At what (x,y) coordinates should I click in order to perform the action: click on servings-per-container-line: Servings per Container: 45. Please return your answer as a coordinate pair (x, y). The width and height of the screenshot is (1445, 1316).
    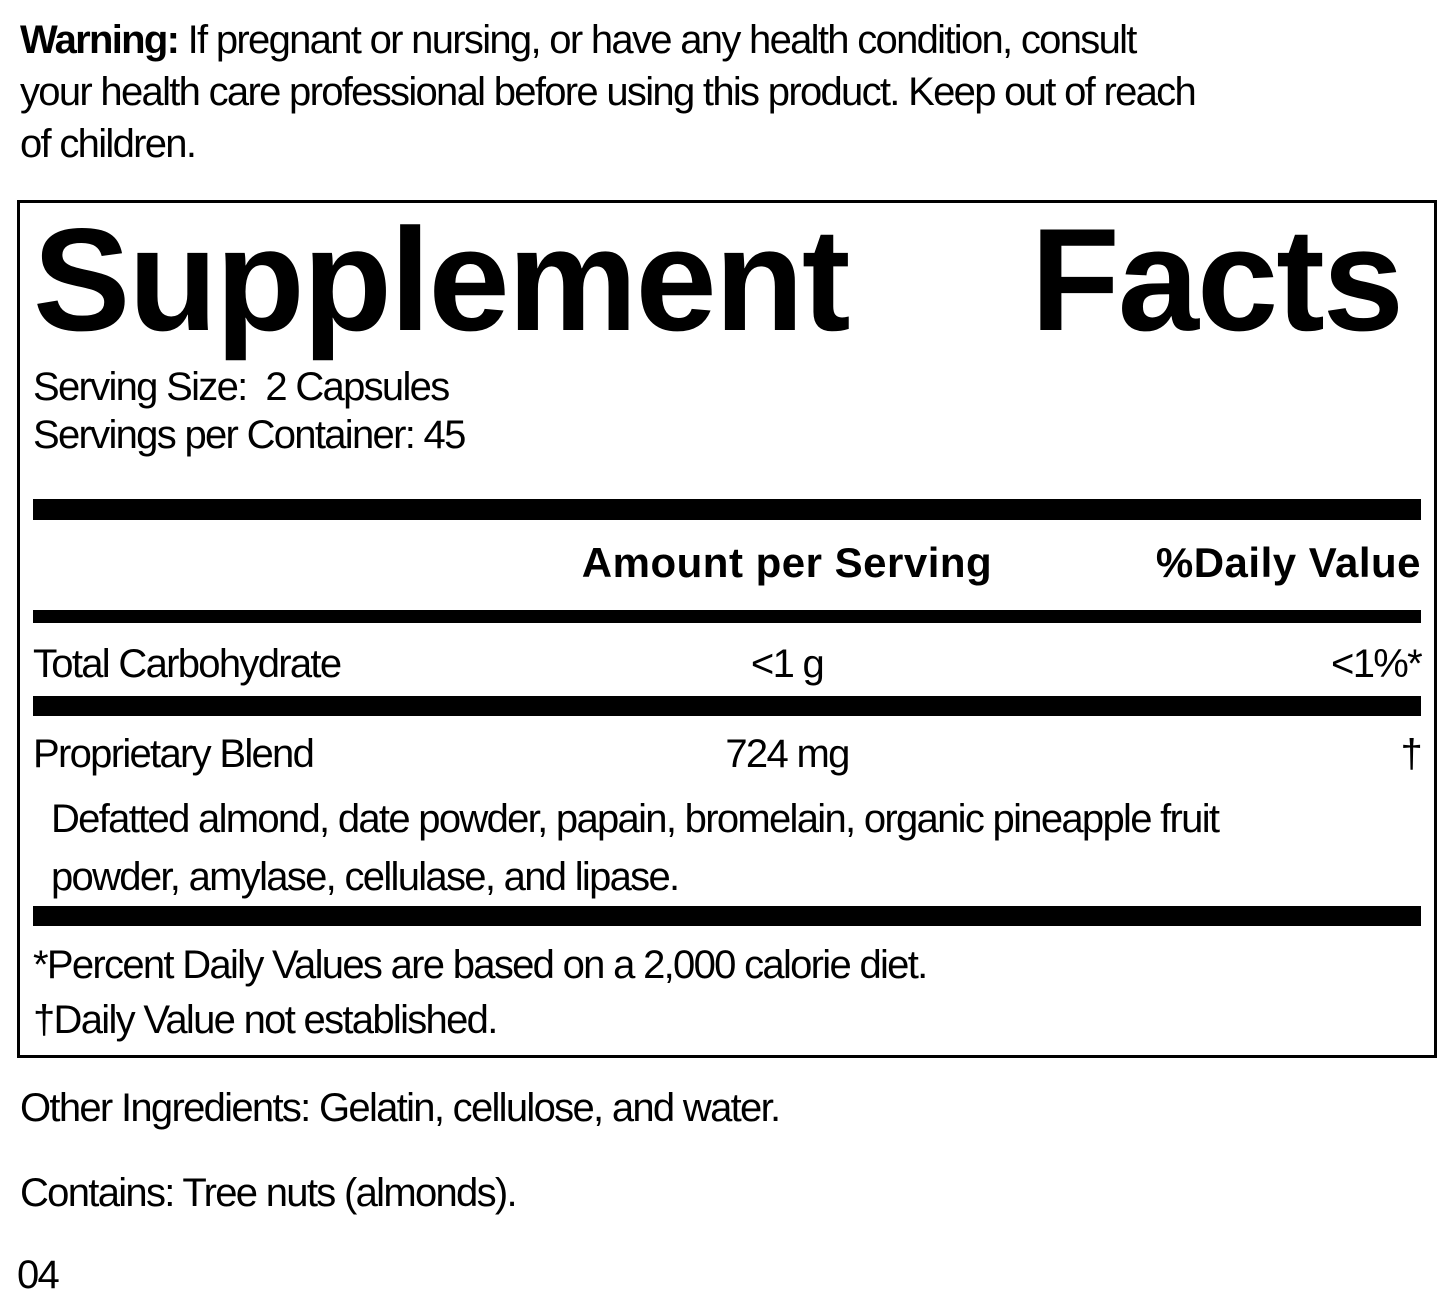
    Looking at the image, I should click on (249, 435).